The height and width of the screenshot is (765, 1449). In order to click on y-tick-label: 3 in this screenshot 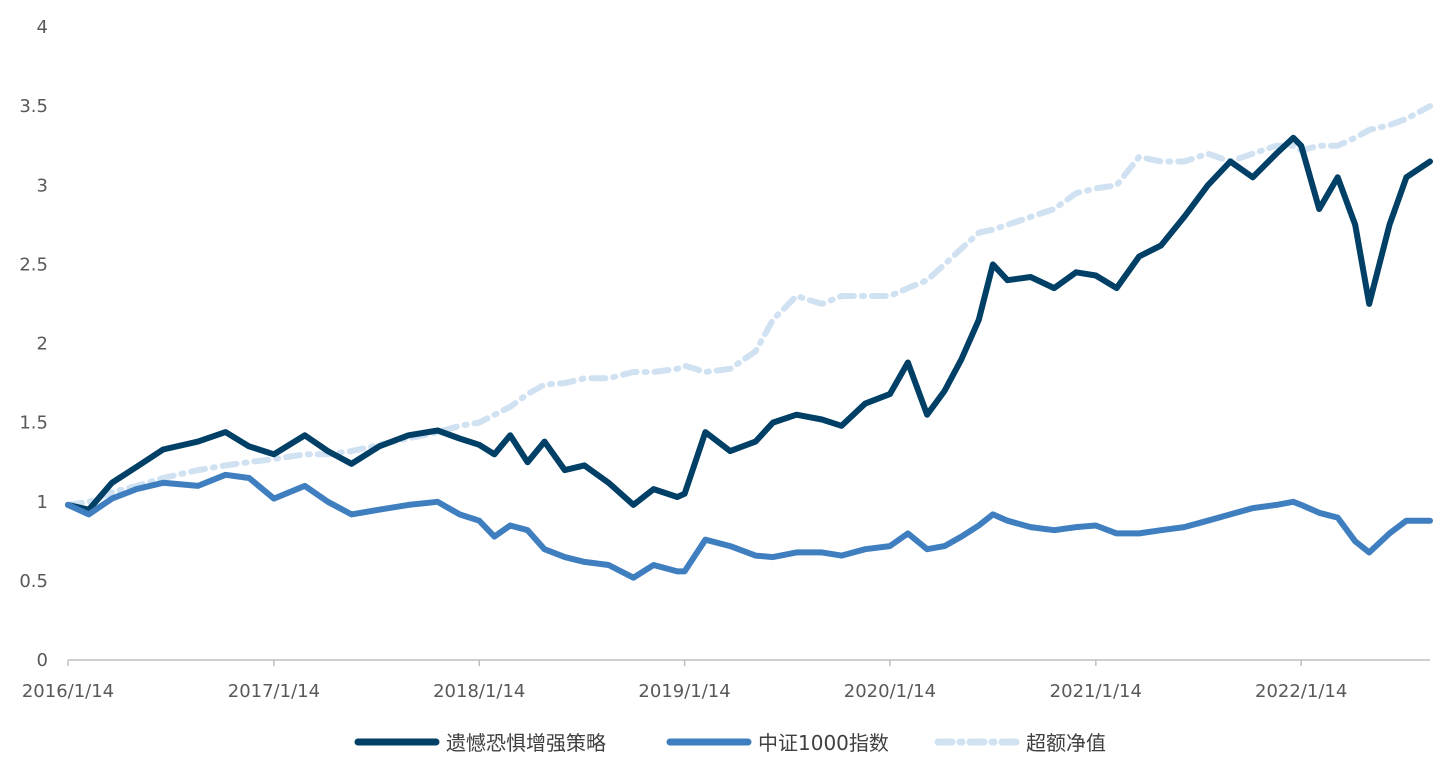, I will do `click(42, 185)`.